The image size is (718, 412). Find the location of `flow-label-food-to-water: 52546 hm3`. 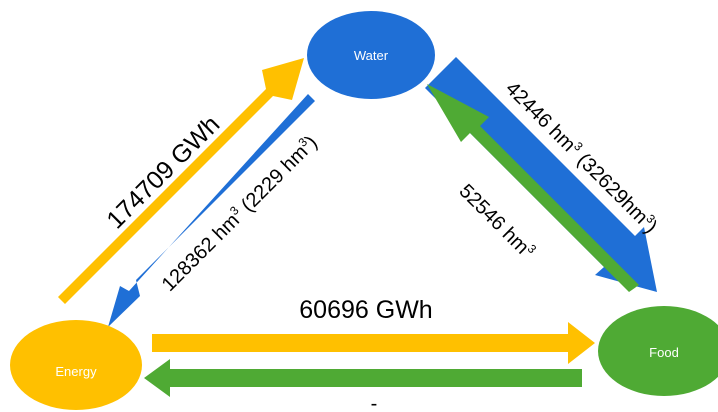

flow-label-food-to-water: 52546 hm3 is located at coordinates (497, 221).